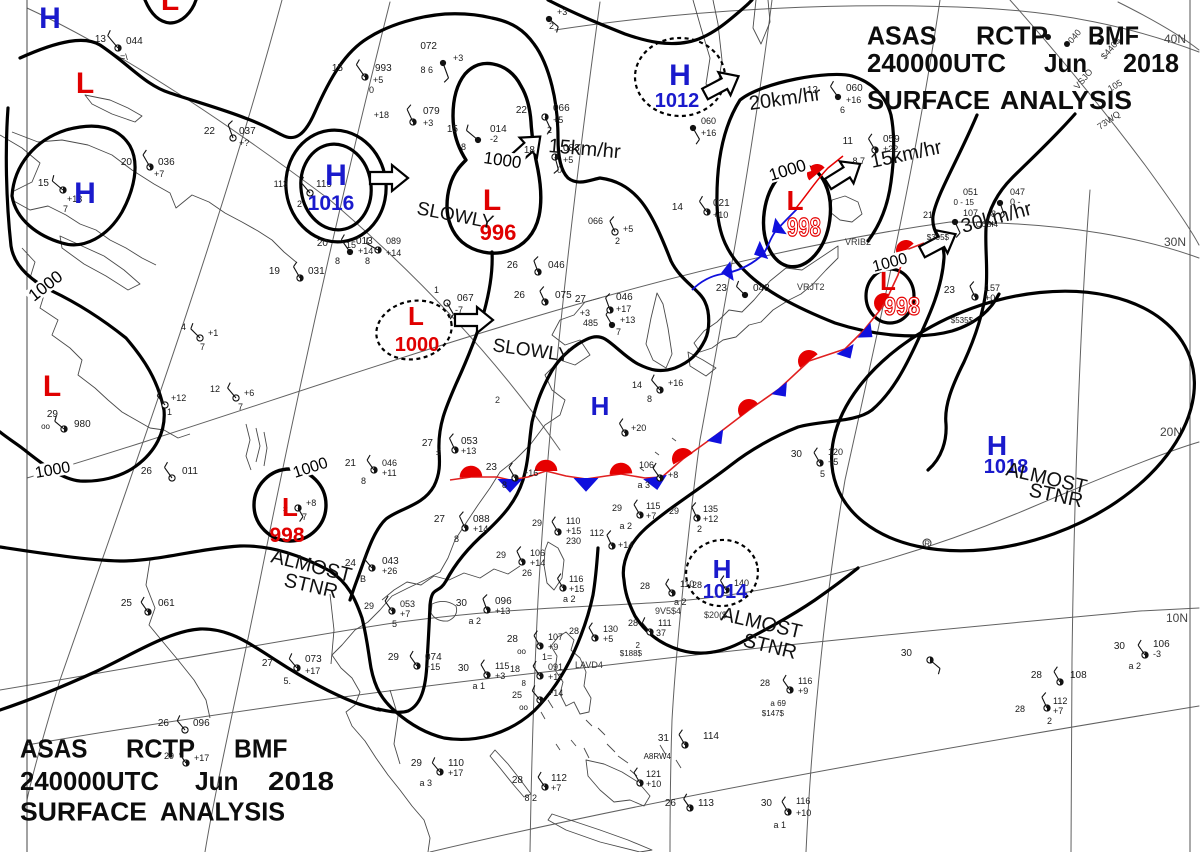 This screenshot has width=1200, height=857. Describe the element at coordinates (547, 657) in the screenshot. I see `svg-text: 1=` at that location.